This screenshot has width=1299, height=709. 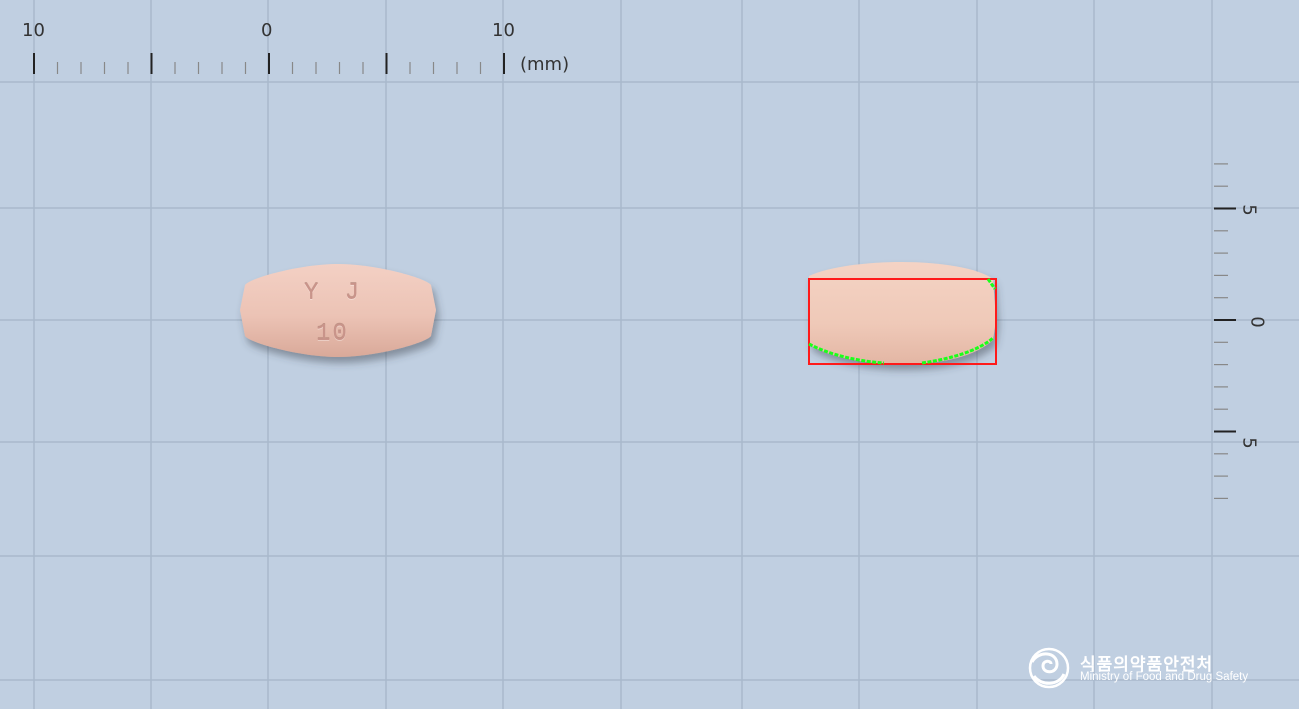 What do you see at coordinates (1249, 210) in the screenshot?
I see `ruler-right-label-top: 5` at bounding box center [1249, 210].